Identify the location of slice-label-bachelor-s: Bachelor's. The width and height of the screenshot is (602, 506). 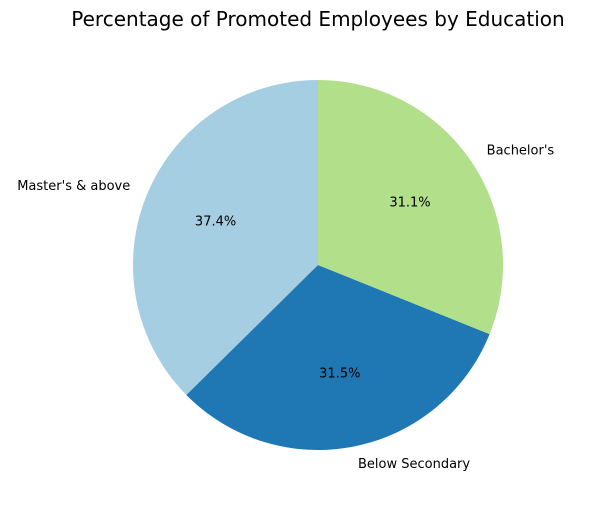
(521, 151).